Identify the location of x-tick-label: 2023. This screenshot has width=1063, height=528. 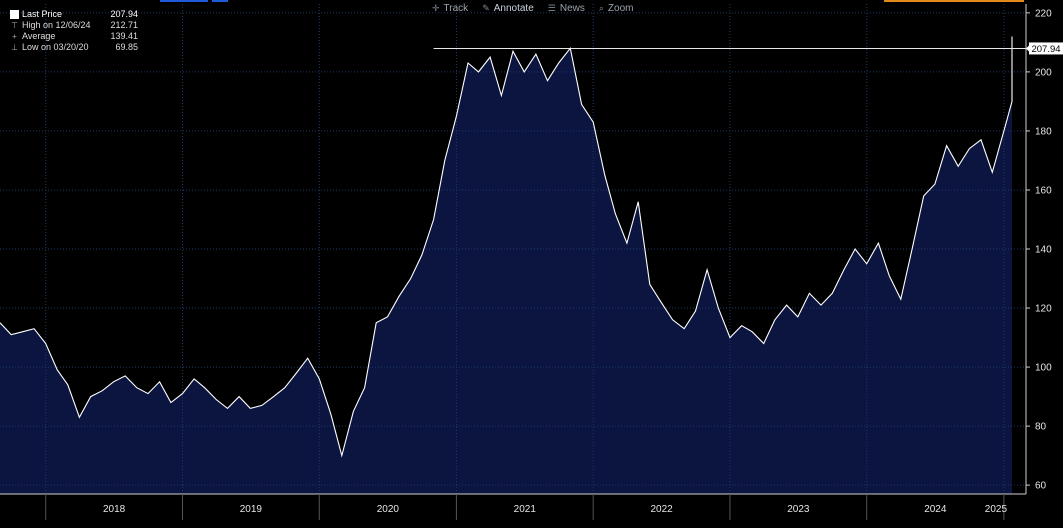
(798, 509).